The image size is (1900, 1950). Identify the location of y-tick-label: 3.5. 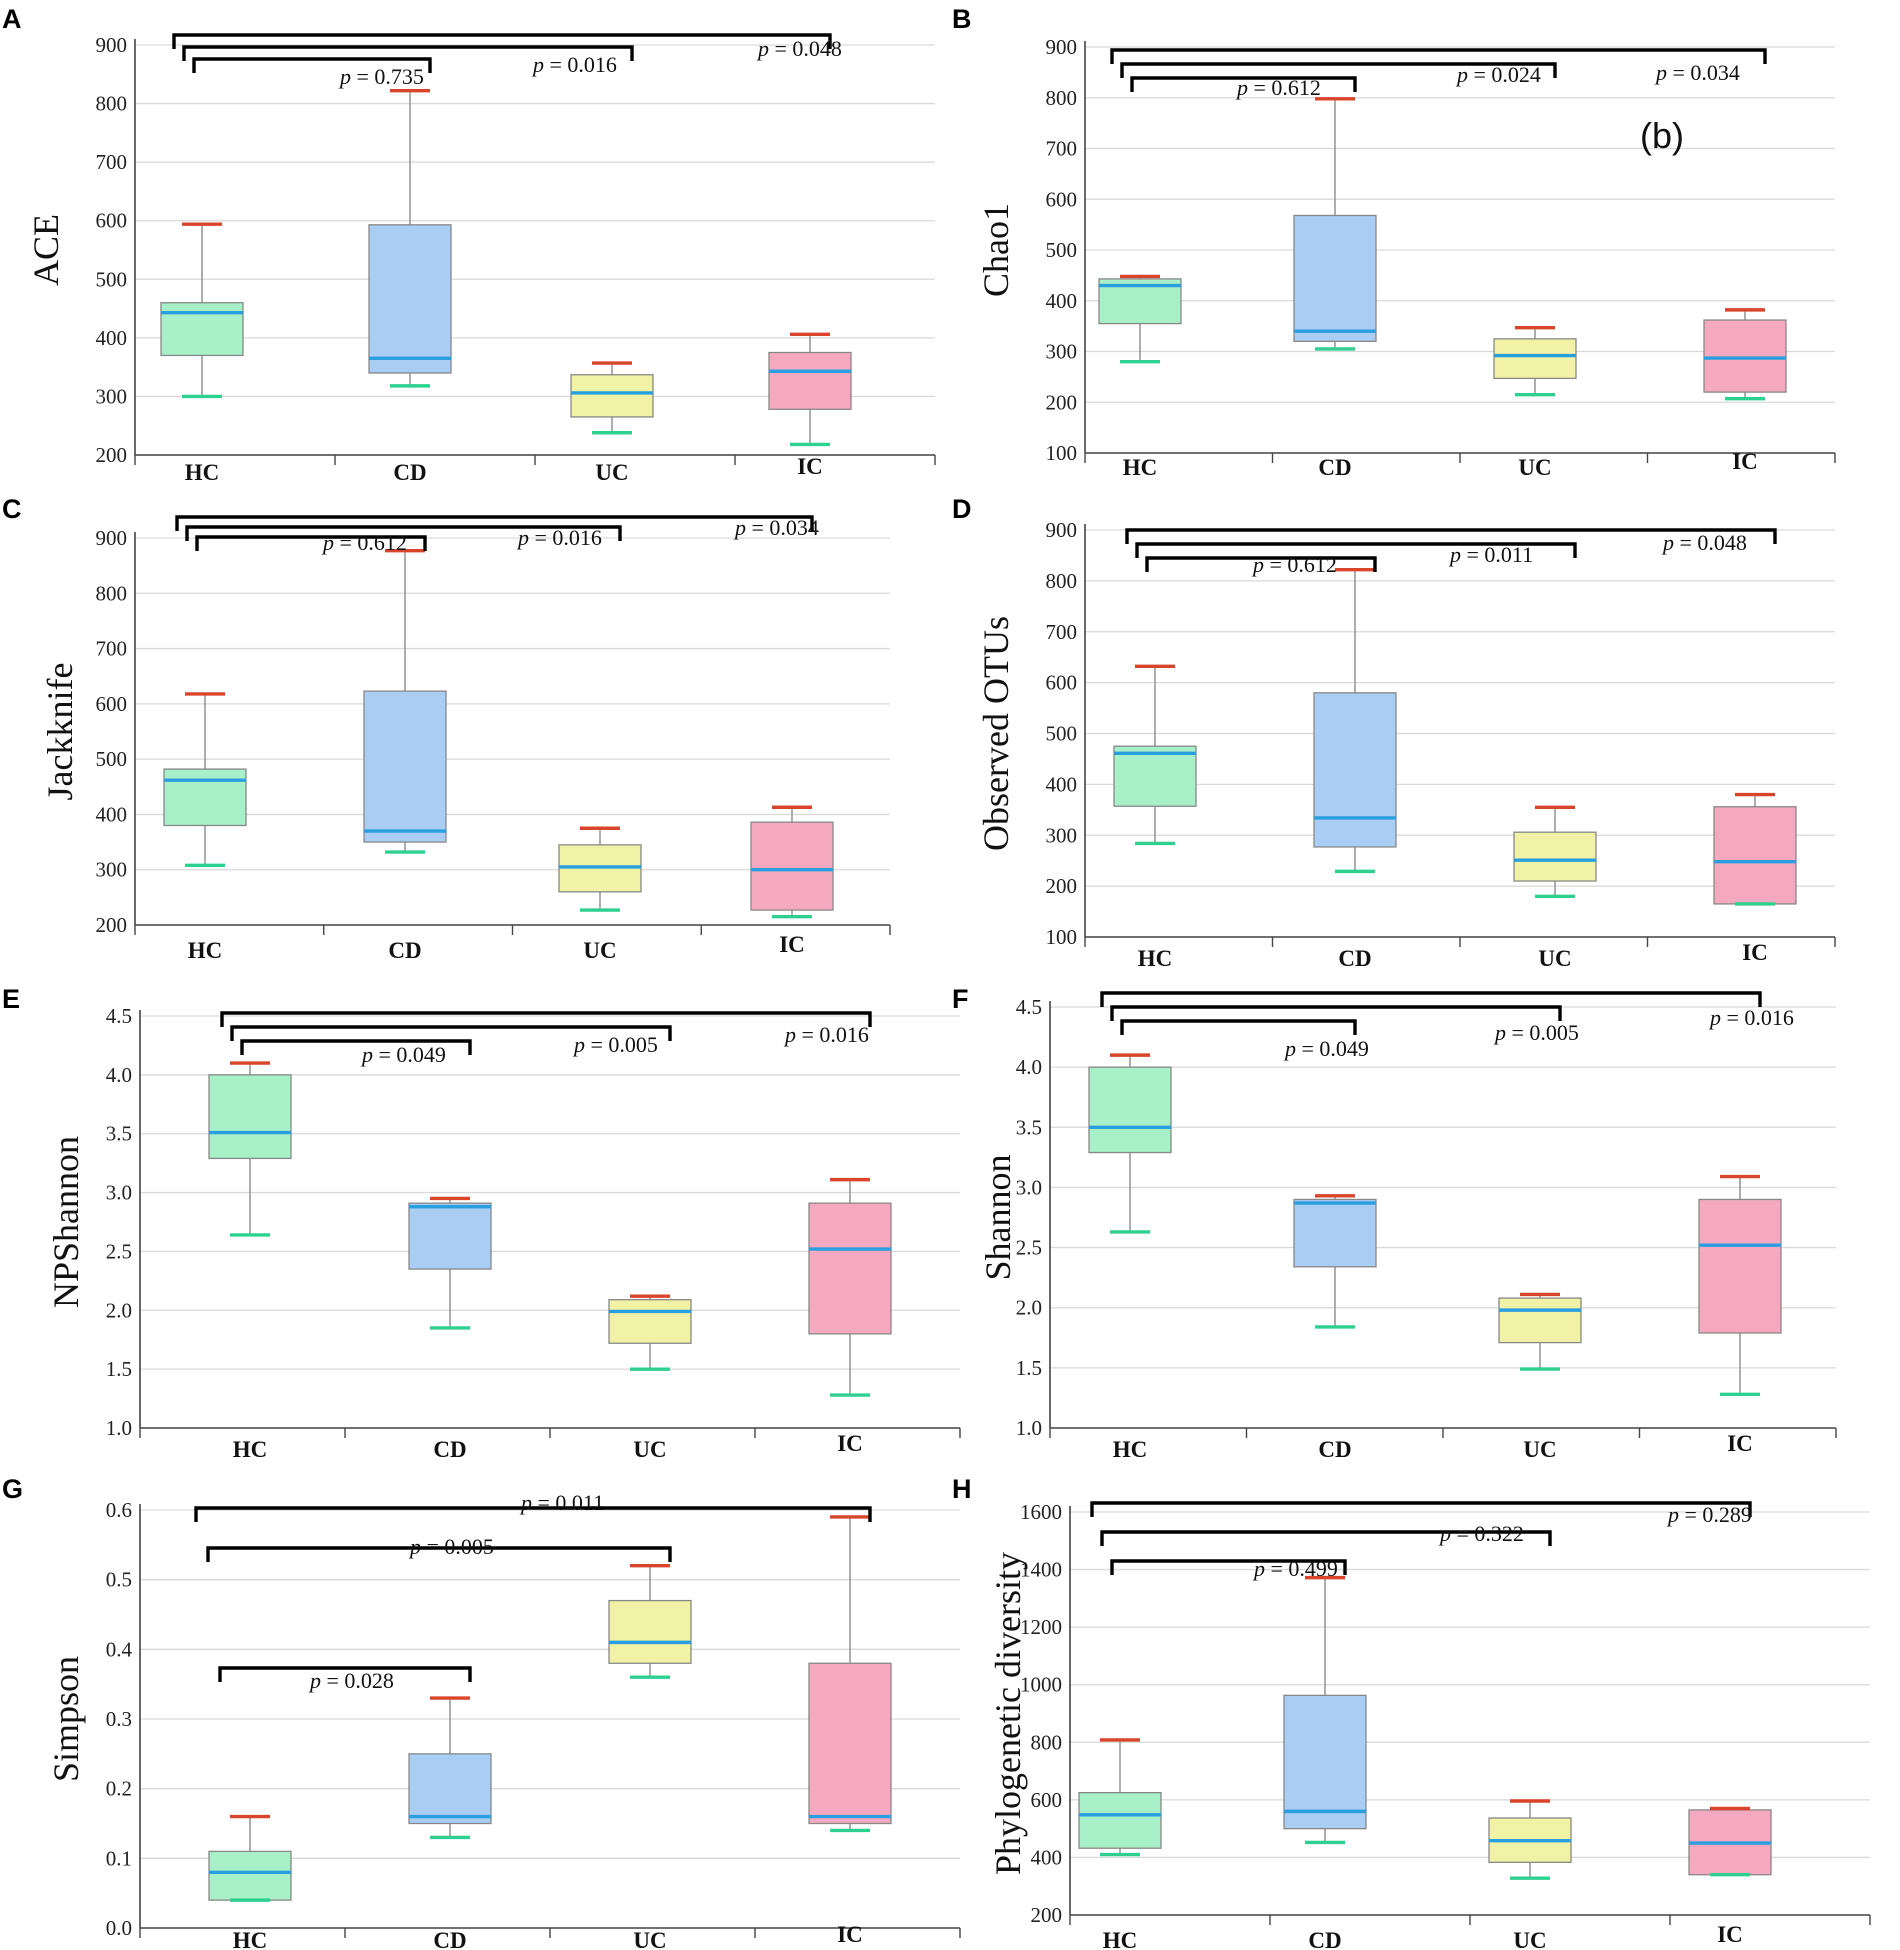
(119, 1134).